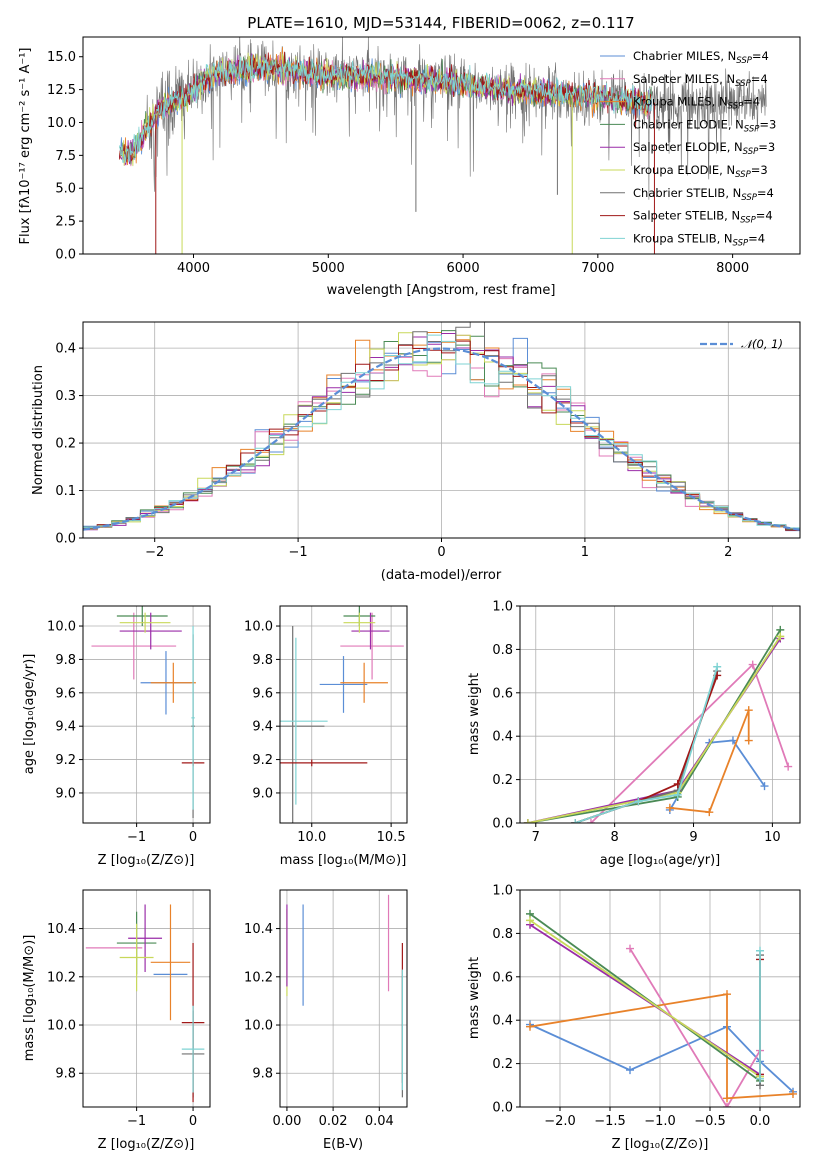 The height and width of the screenshot is (1170, 819). Describe the element at coordinates (65, 222) in the screenshot. I see `y-tick-label: 2.5` at that location.